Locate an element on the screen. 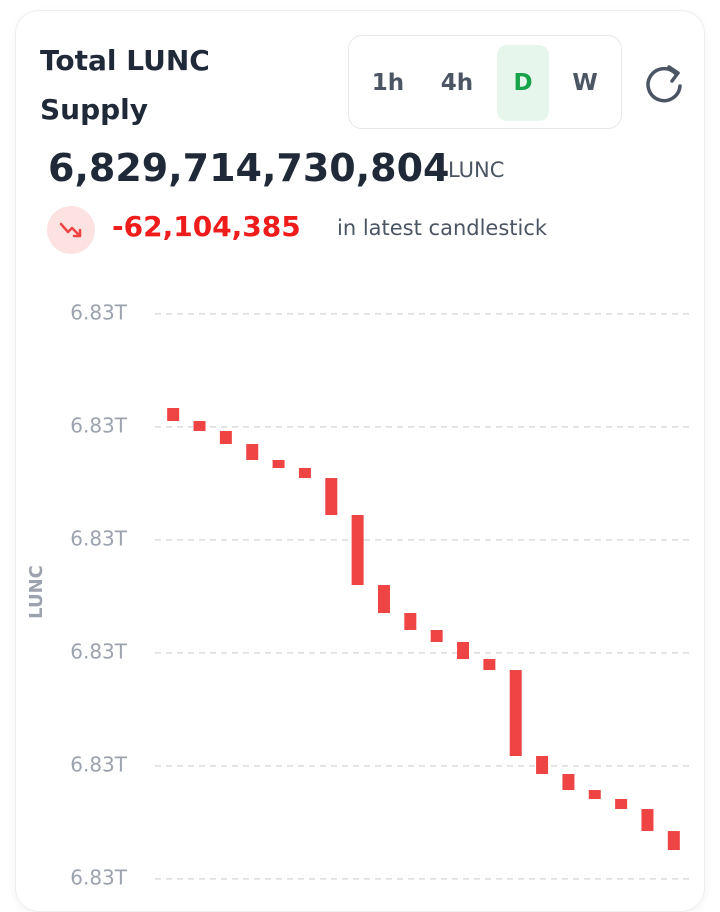 Image resolution: width=720 pixels, height=912 pixels. refresh-arrow is located at coordinates (673, 74).